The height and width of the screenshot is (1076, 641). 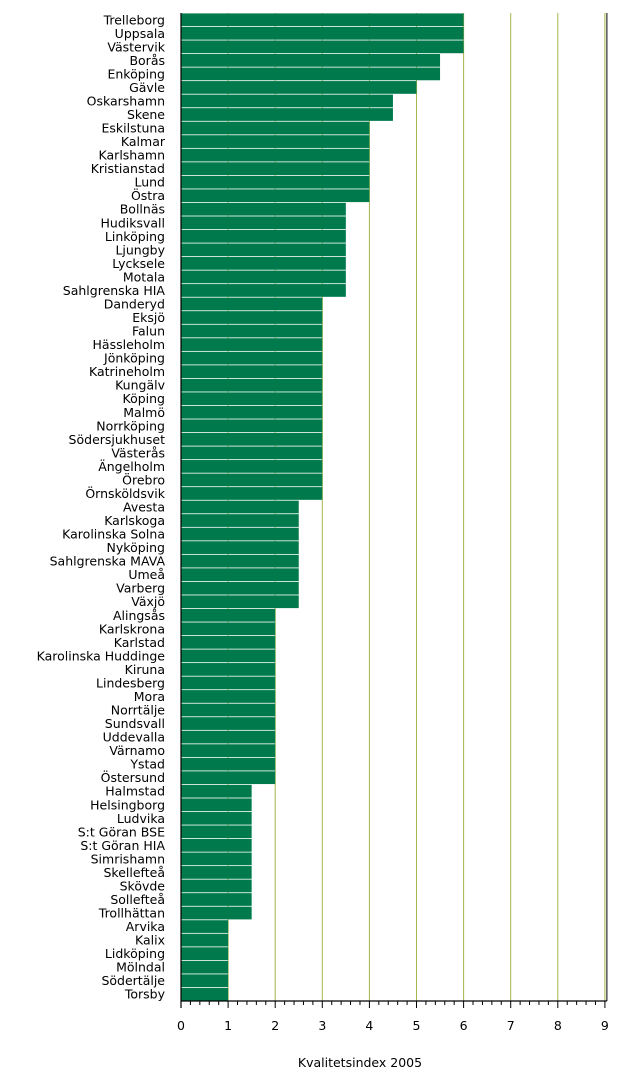 I want to click on category-label: Södertälje, so click(x=133, y=980).